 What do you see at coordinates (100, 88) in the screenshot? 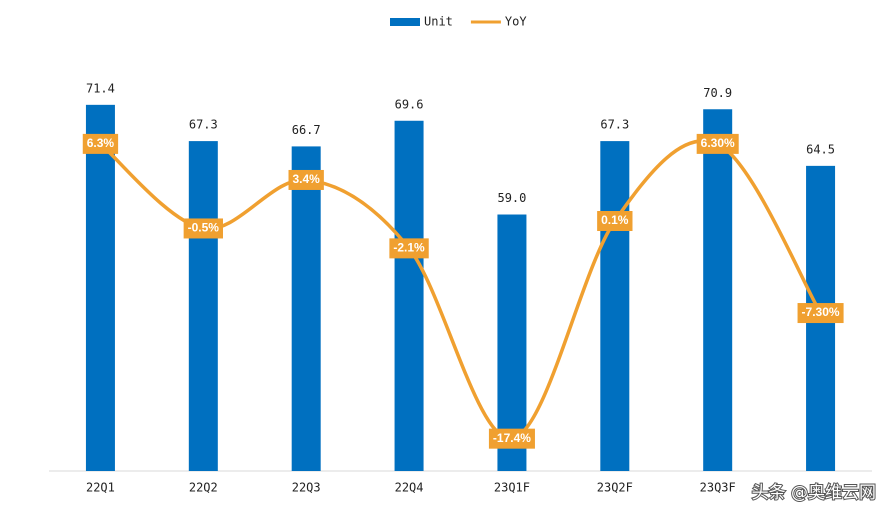
I see `value-label: 71.4` at bounding box center [100, 88].